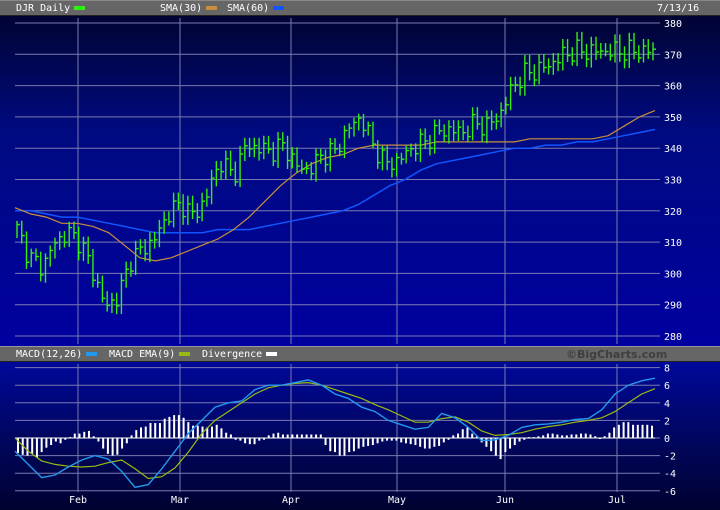 The width and height of the screenshot is (720, 510). What do you see at coordinates (92, 354) in the screenshot?
I see `macd-swatch` at bounding box center [92, 354].